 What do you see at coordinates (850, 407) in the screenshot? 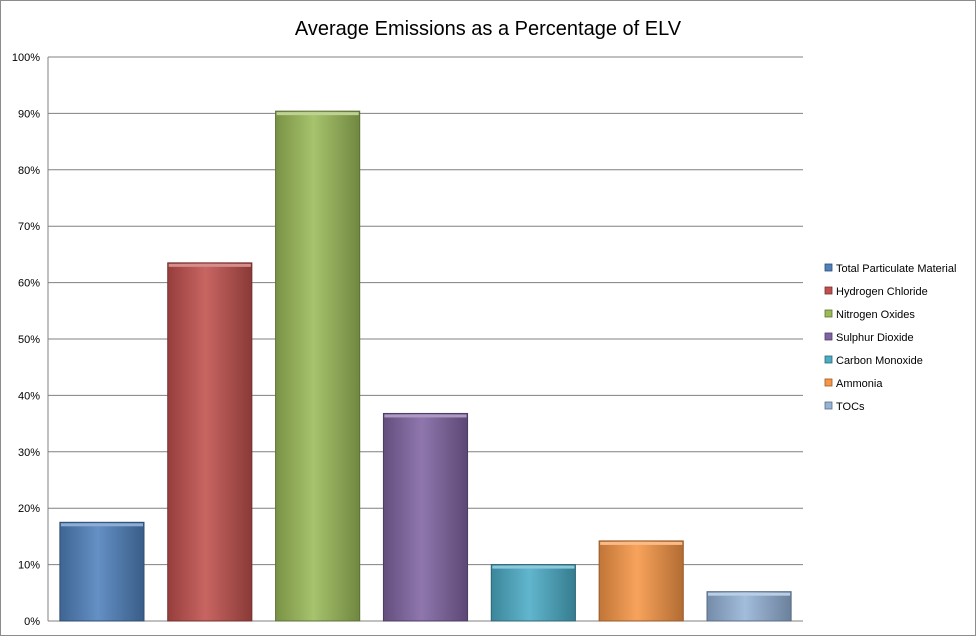
I see `legend-label: TOCs` at bounding box center [850, 407].